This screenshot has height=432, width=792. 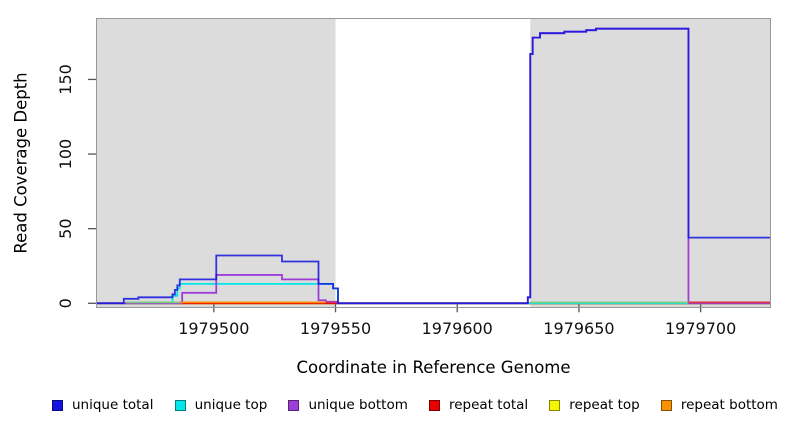 I want to click on legend-item-unique-bottom: unique bottom, so click(x=348, y=405).